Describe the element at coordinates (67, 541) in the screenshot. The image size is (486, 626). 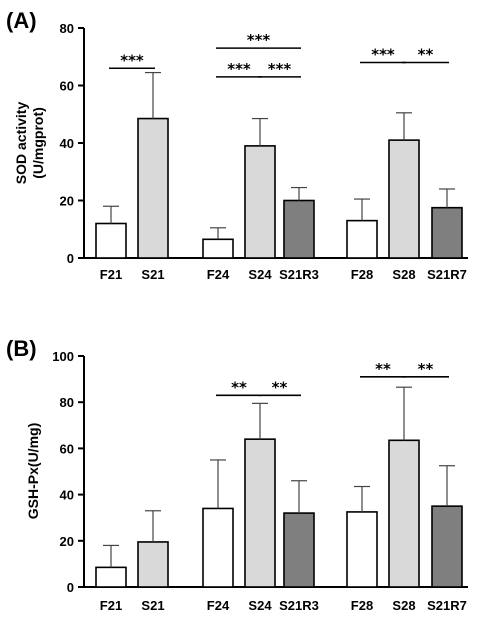
I see `panel-b-y-tick-label: 20` at that location.